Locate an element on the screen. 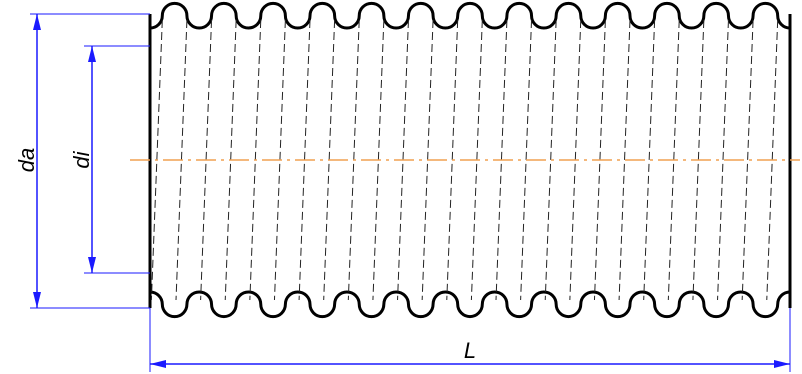 Image resolution: width=802 pixels, height=374 pixels. length-dimension is located at coordinates (470, 340).